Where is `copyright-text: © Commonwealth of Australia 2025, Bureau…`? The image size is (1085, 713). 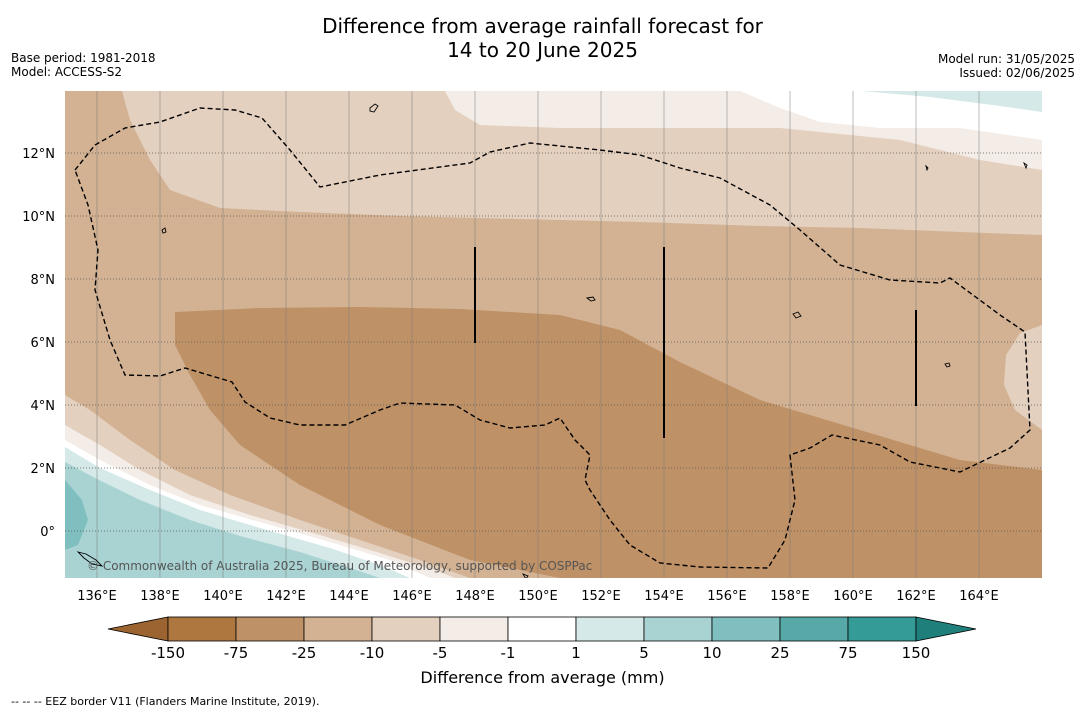 copyright-text: © Commonwealth of Australia 2025, Bureau… is located at coordinates (339, 566).